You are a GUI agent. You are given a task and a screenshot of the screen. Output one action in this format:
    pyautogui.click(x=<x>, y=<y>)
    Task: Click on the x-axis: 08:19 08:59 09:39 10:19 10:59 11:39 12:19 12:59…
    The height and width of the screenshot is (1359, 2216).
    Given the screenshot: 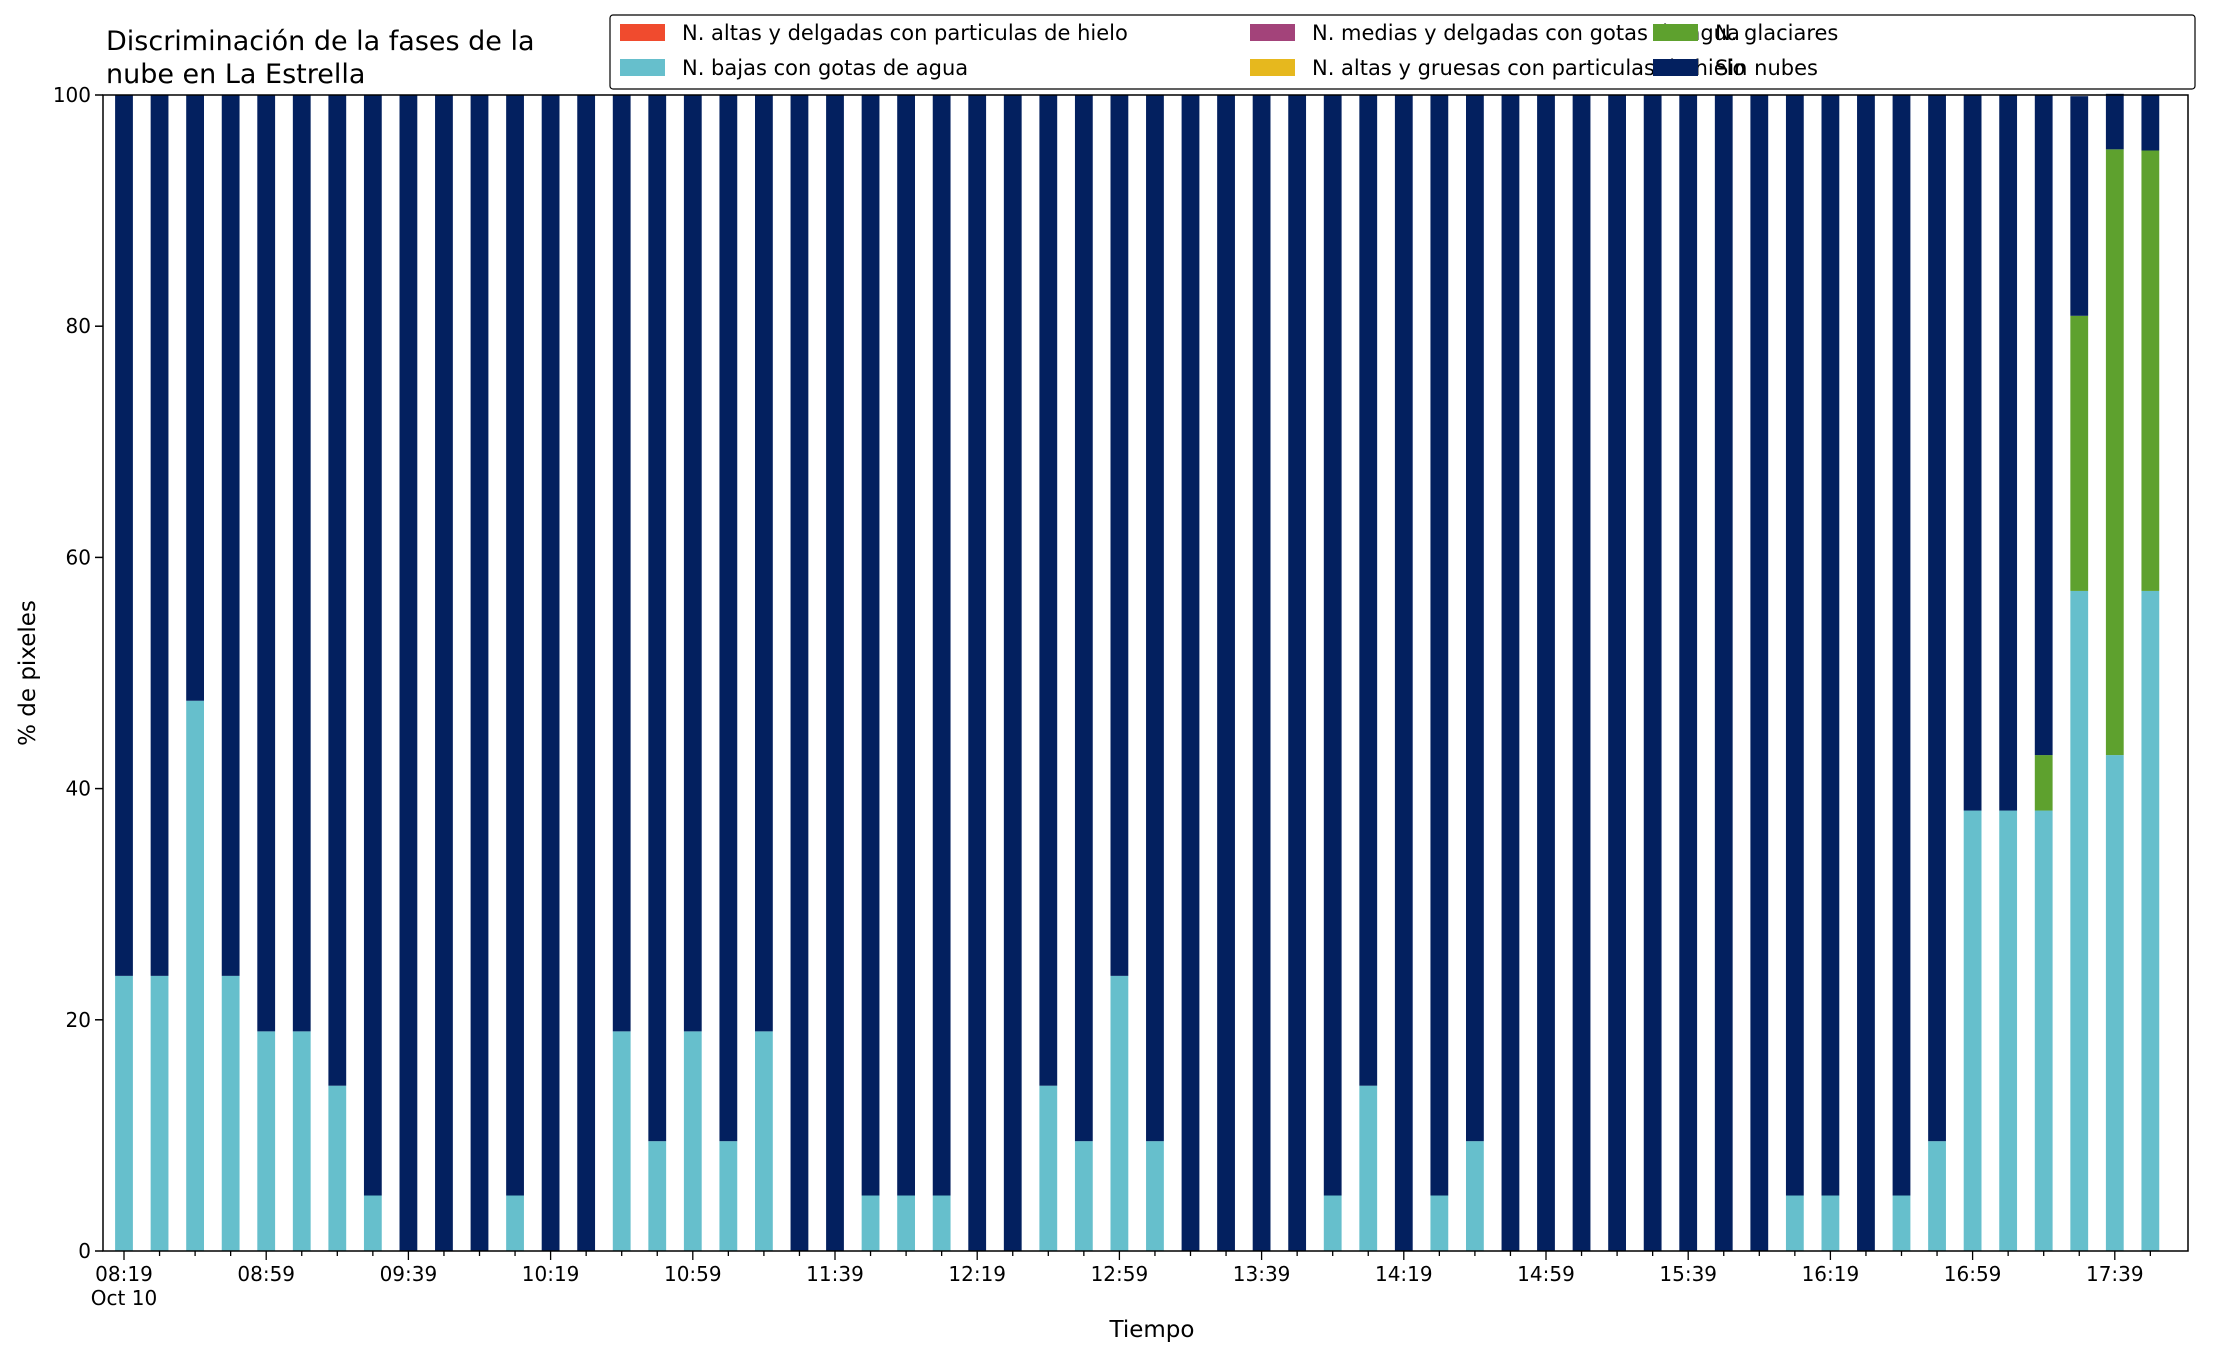 What is the action you would take?
    pyautogui.click(x=1121, y=1280)
    